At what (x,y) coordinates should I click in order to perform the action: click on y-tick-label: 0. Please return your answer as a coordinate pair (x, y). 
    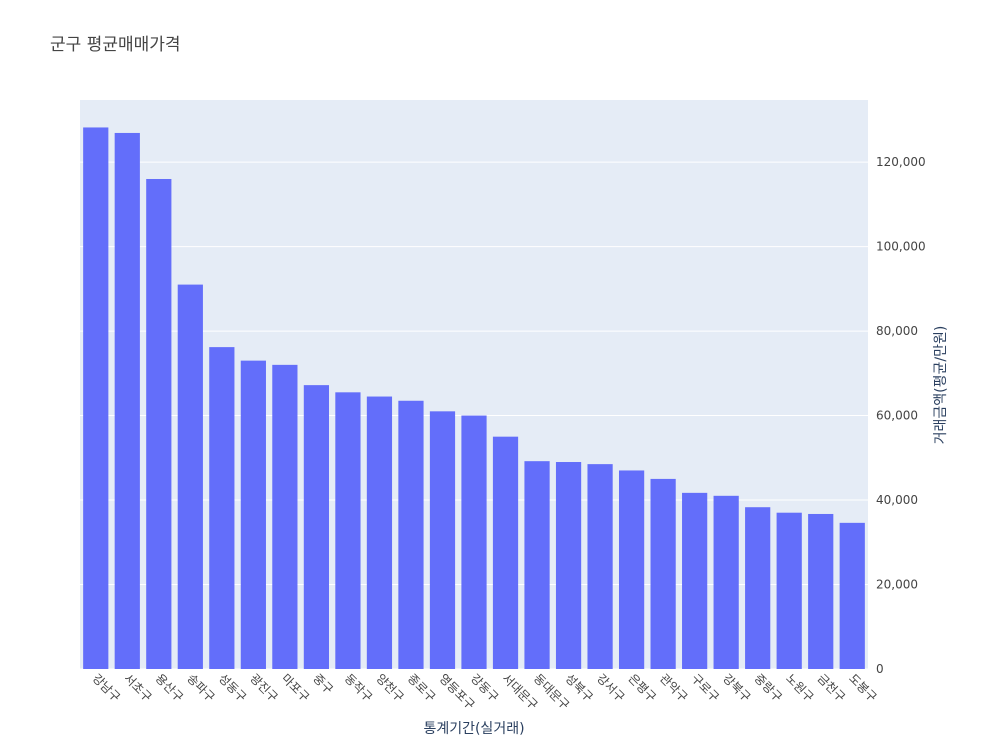
    Looking at the image, I should click on (880, 669).